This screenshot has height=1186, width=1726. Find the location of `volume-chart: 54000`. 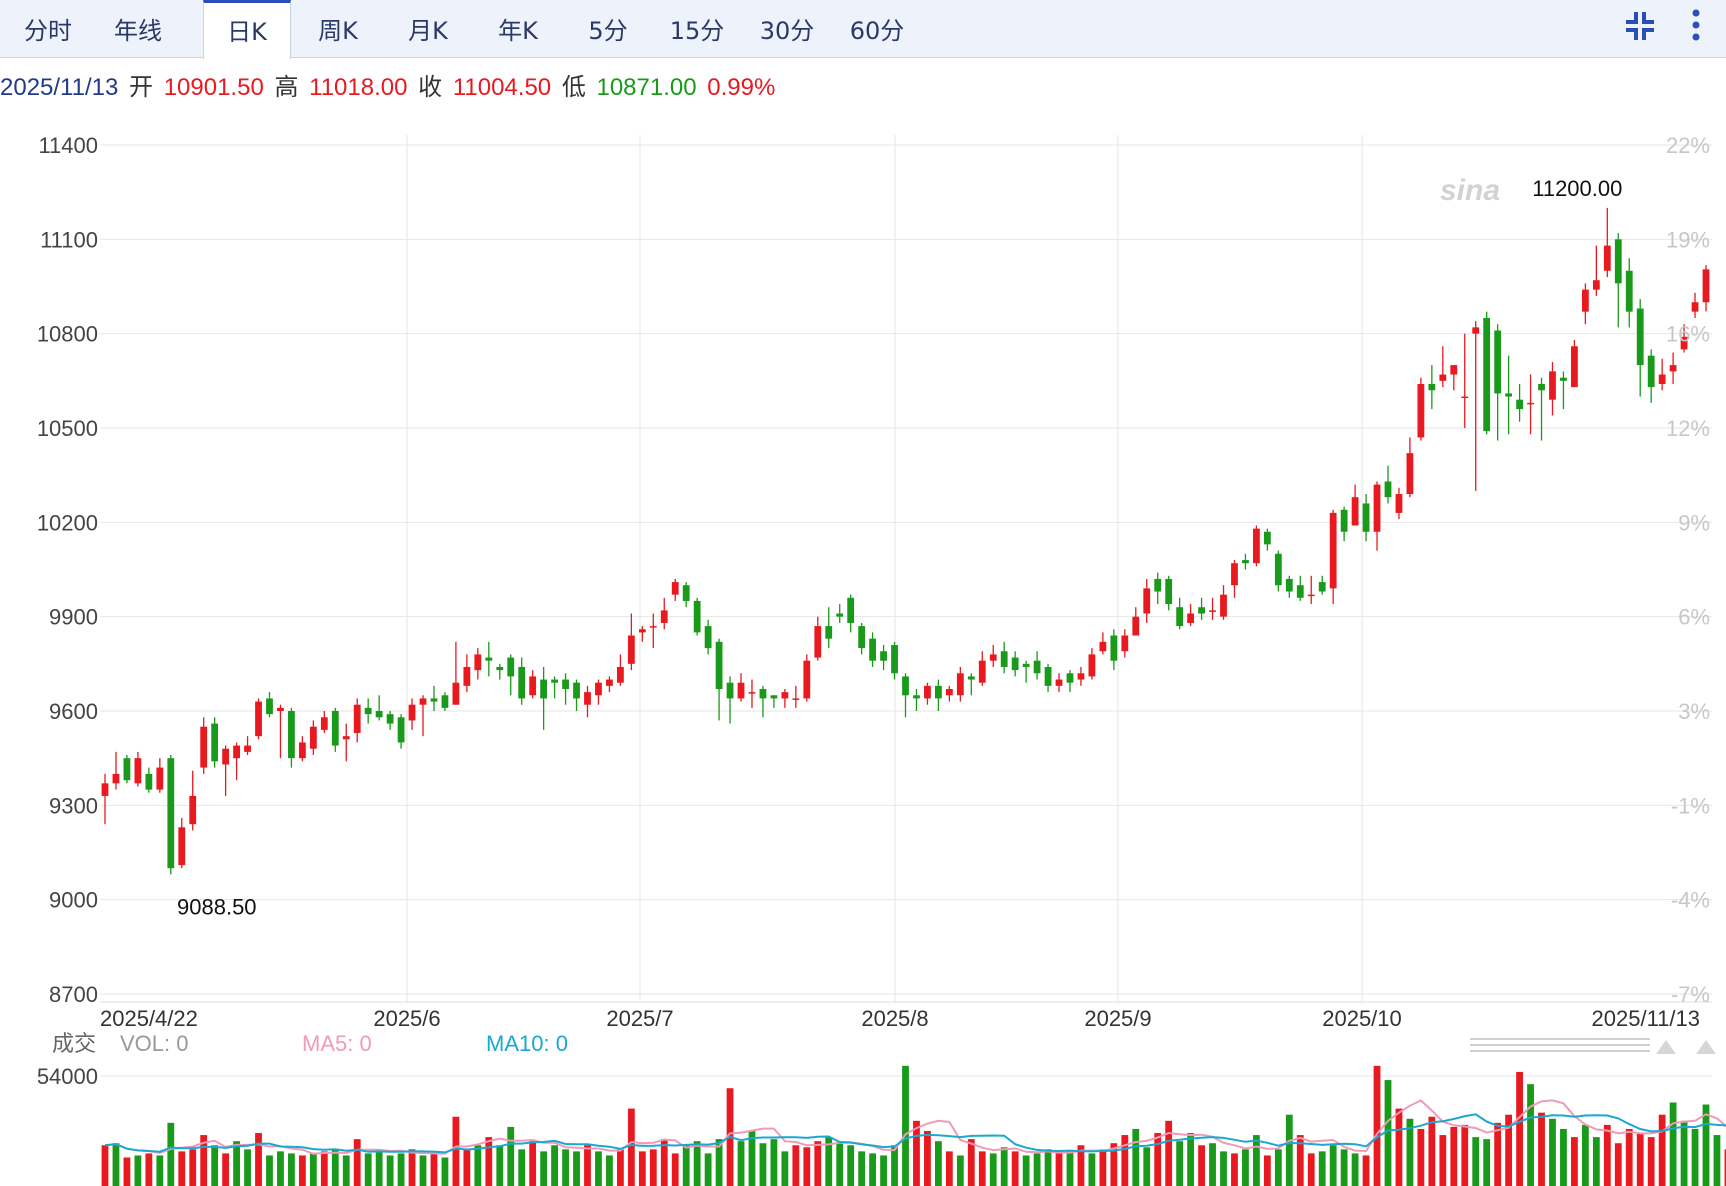

volume-chart: 54000 is located at coordinates (863, 1123).